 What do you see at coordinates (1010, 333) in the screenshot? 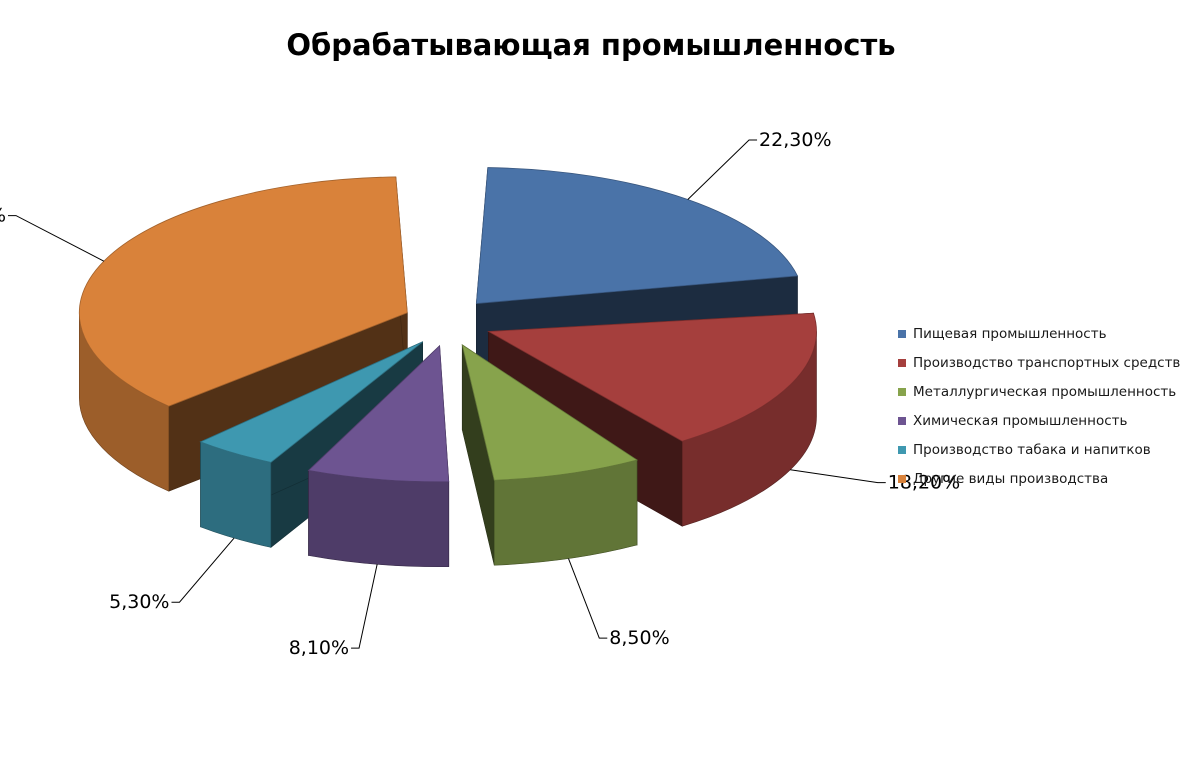
I see `legend-label-1: Пищевая промышленность` at bounding box center [1010, 333].